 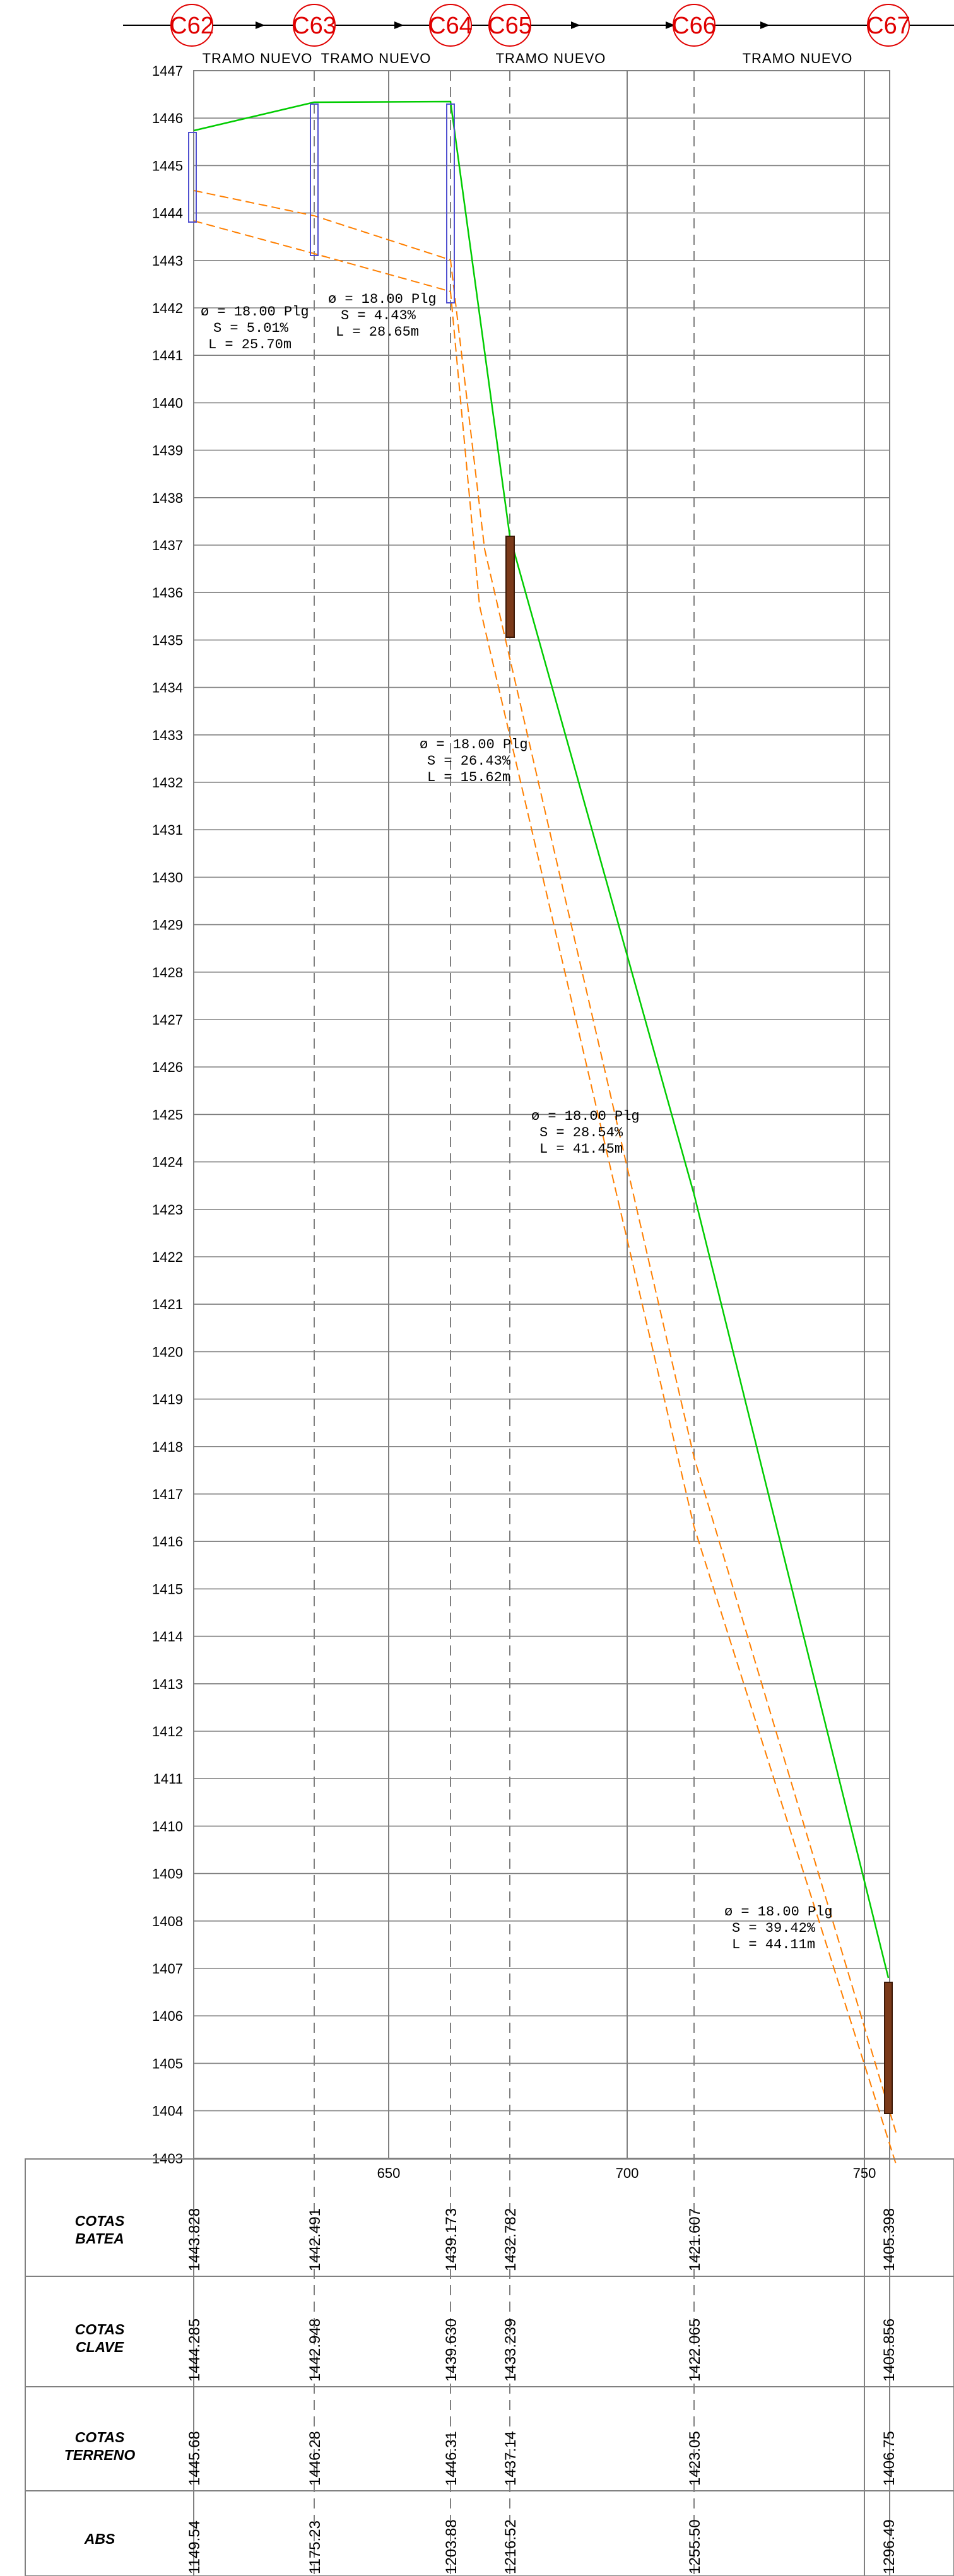 What do you see at coordinates (581, 1133) in the screenshot?
I see `segment-slope: S = 28.54%` at bounding box center [581, 1133].